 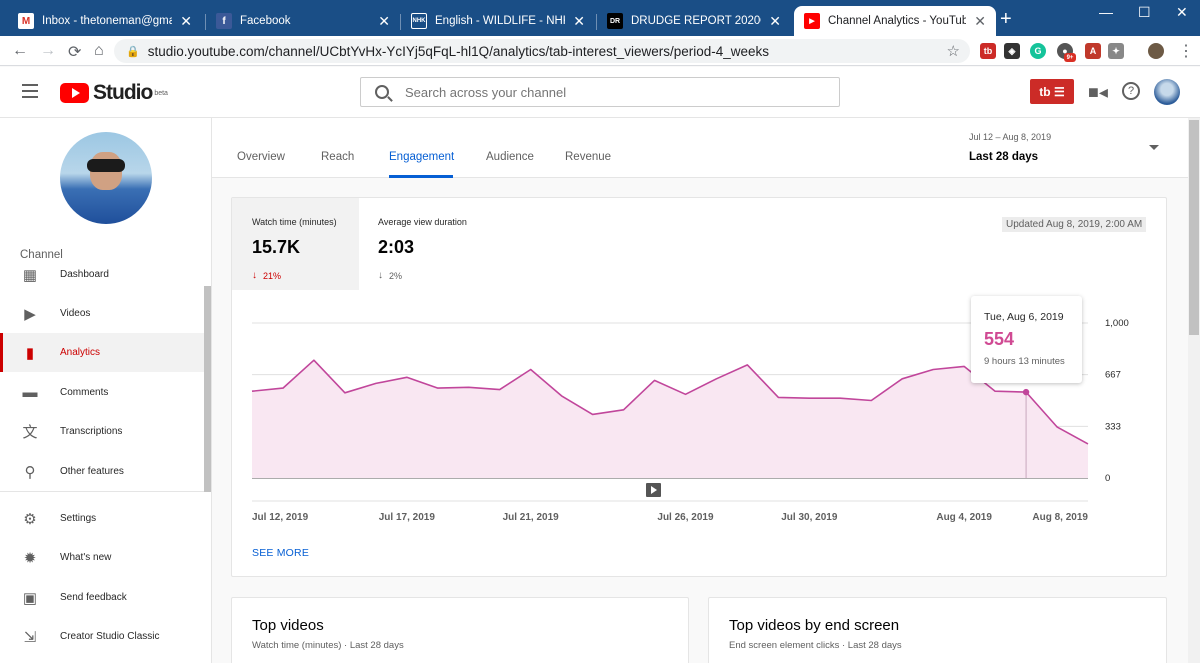 I want to click on help-icon: ?, so click(x=1131, y=91).